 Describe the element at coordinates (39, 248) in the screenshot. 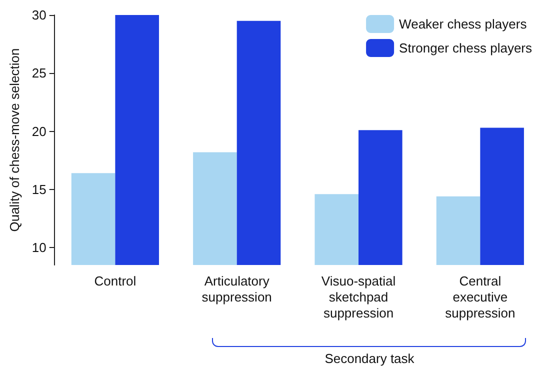

I see `y-tick-label: 10` at that location.